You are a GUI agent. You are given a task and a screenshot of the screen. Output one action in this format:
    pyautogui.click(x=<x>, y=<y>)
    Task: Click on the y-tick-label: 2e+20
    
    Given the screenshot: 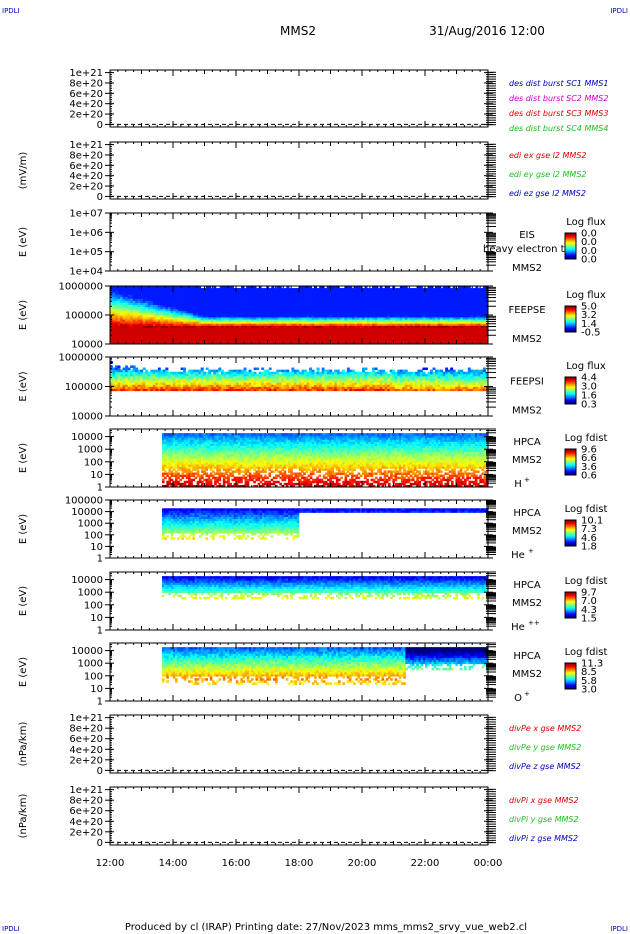 What is the action you would take?
    pyautogui.click(x=86, y=115)
    